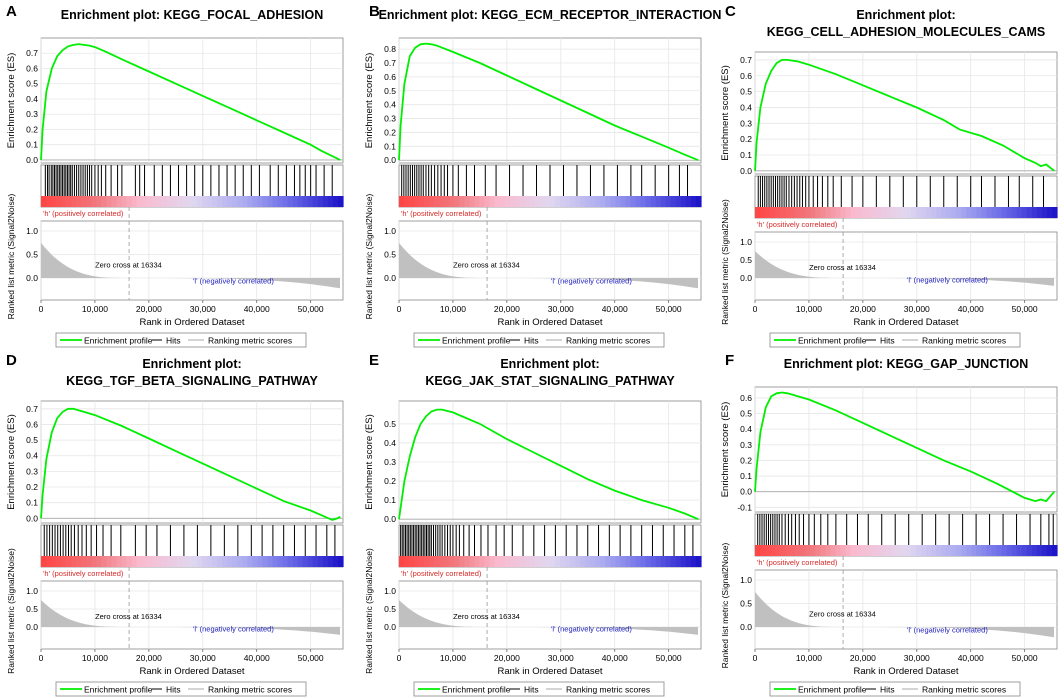 This screenshot has width=1064, height=698. I want to click on x-tick-label: 0, so click(399, 309).